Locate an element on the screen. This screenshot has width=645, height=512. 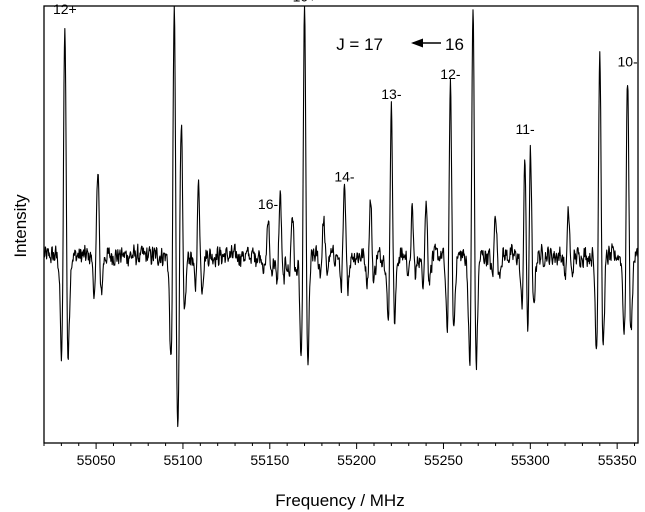
y-axis-title: Intensity is located at coordinates (20, 226).